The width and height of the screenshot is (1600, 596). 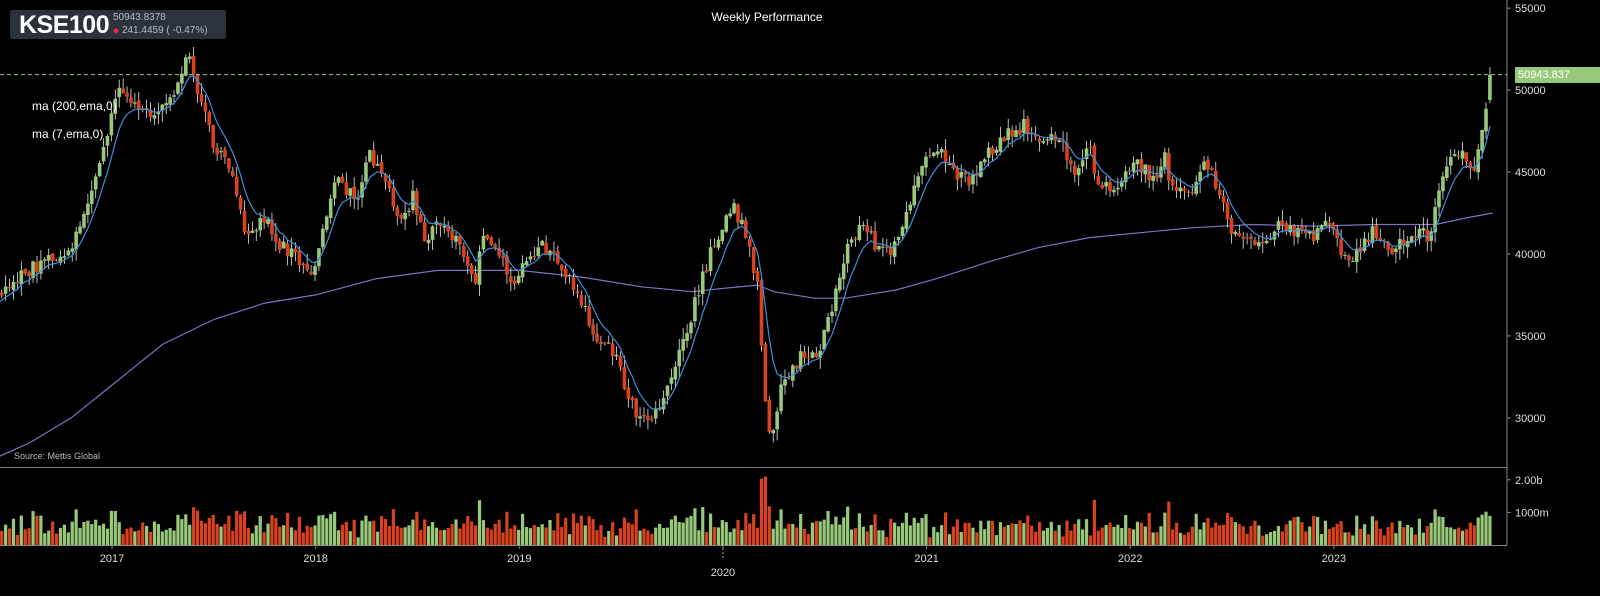 I want to click on legend-ma200: ma (200,ema,0), so click(x=74, y=106).